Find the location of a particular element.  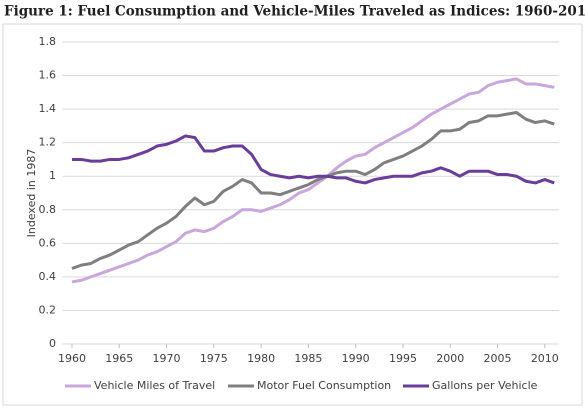

legend-label: Gallons per Vehicle is located at coordinates (485, 385).